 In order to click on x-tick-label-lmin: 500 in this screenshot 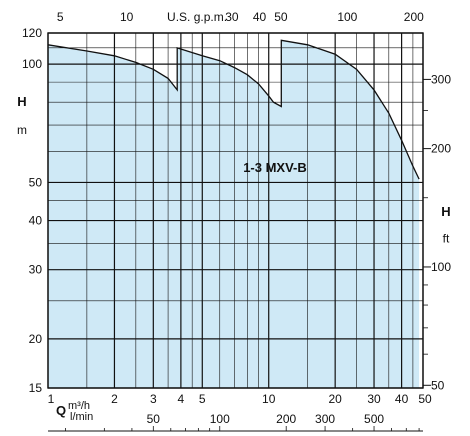, I will do `click(374, 419)`.